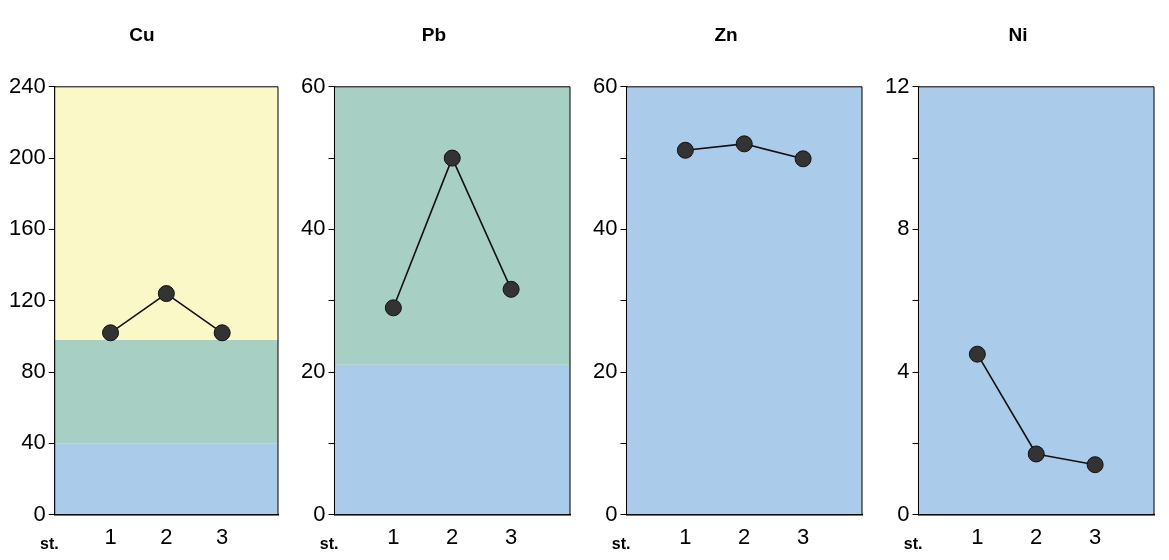  Describe the element at coordinates (27, 157) in the screenshot. I see `y-tick-label: 200` at that location.